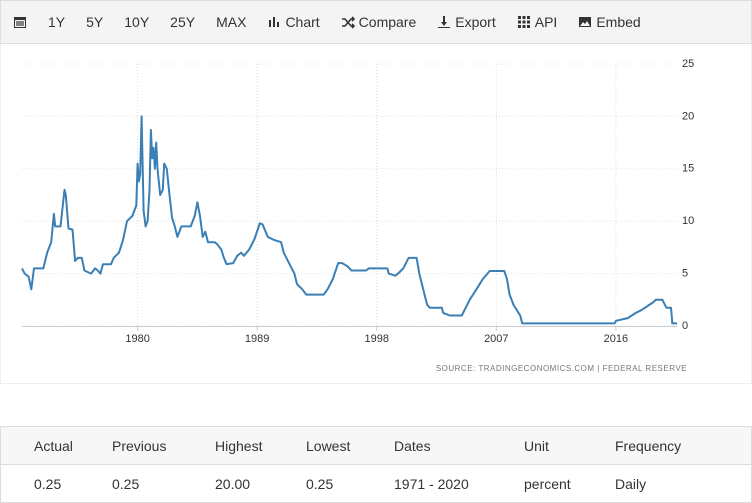  Describe the element at coordinates (239, 446) in the screenshot. I see `header-cell: Highest` at that location.